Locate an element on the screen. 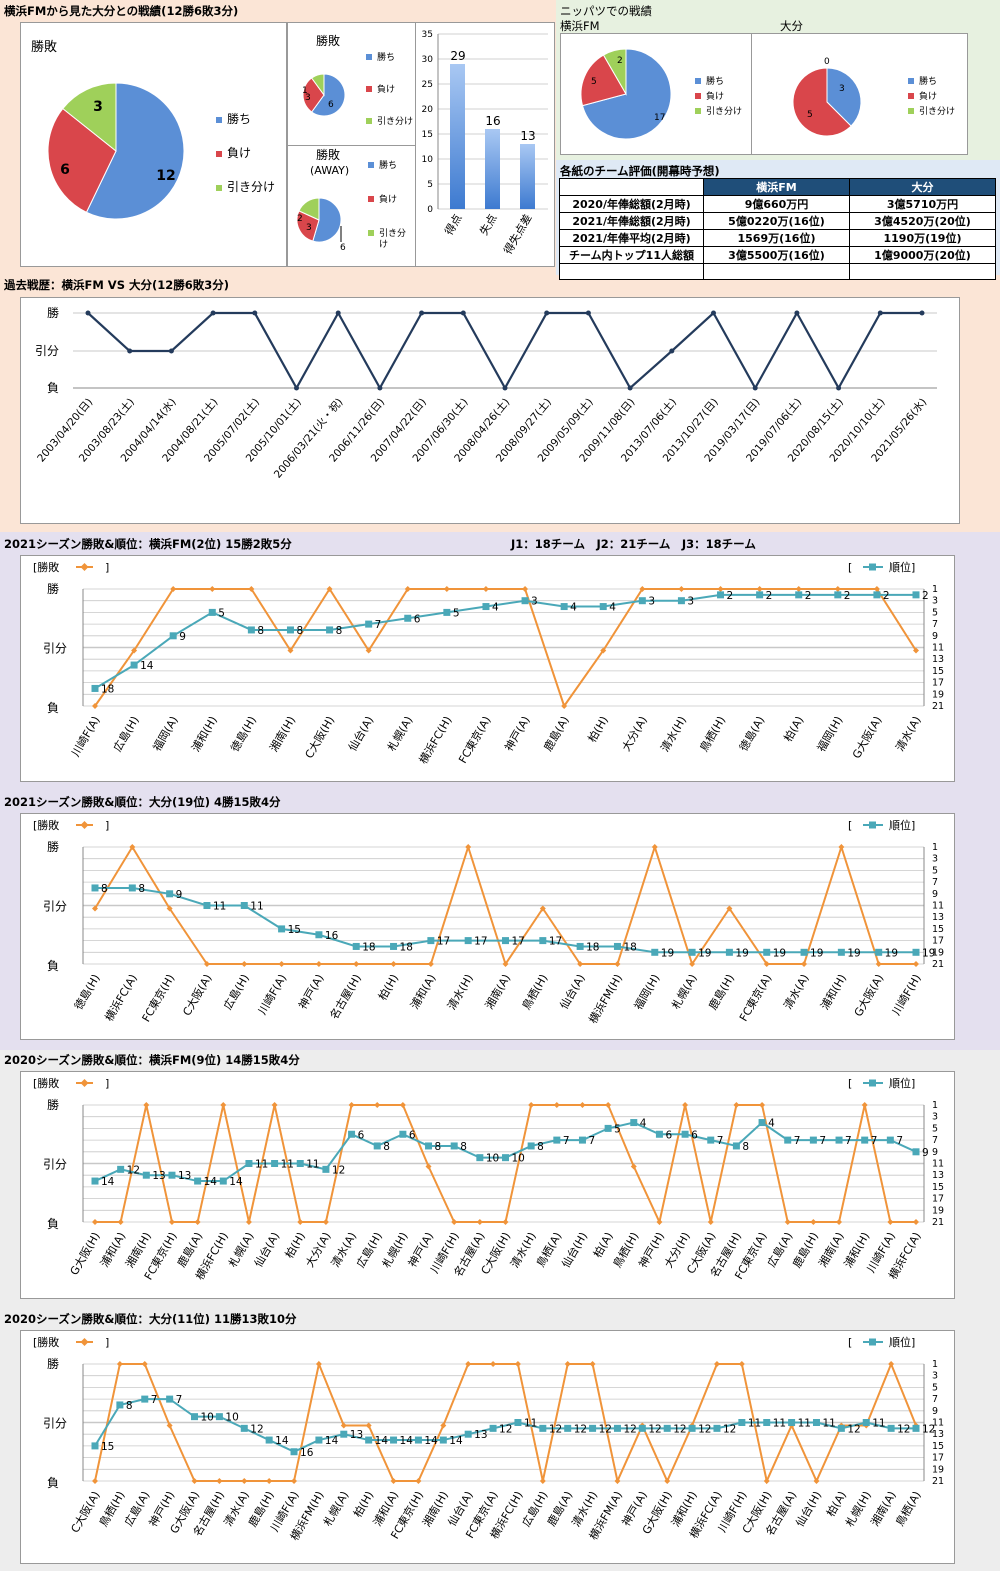 The height and width of the screenshot is (1571, 1000). loss-slice-value: 6 is located at coordinates (65, 170).